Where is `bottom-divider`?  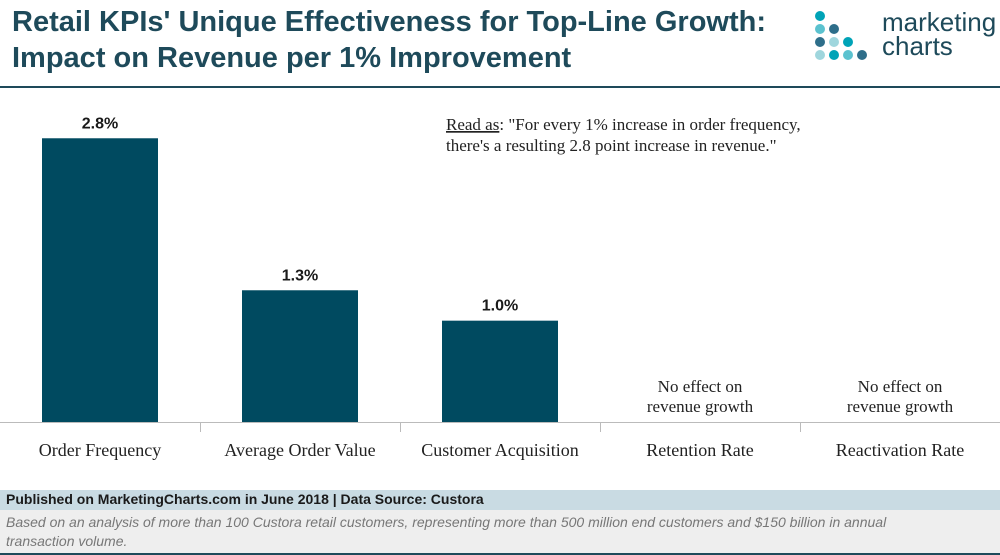
bottom-divider is located at coordinates (500, 554).